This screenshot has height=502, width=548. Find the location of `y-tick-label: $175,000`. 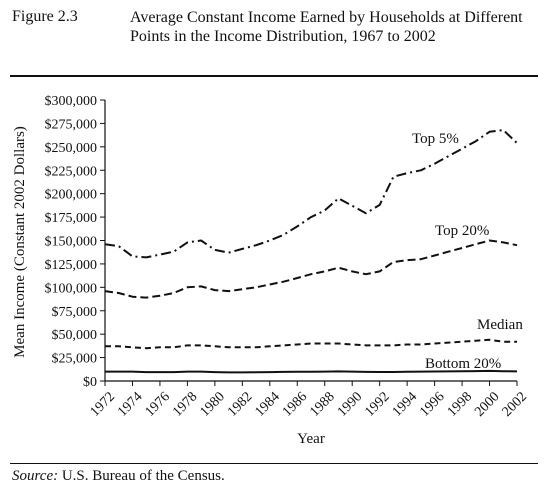

y-tick-label: $175,000 is located at coordinates (71, 218).